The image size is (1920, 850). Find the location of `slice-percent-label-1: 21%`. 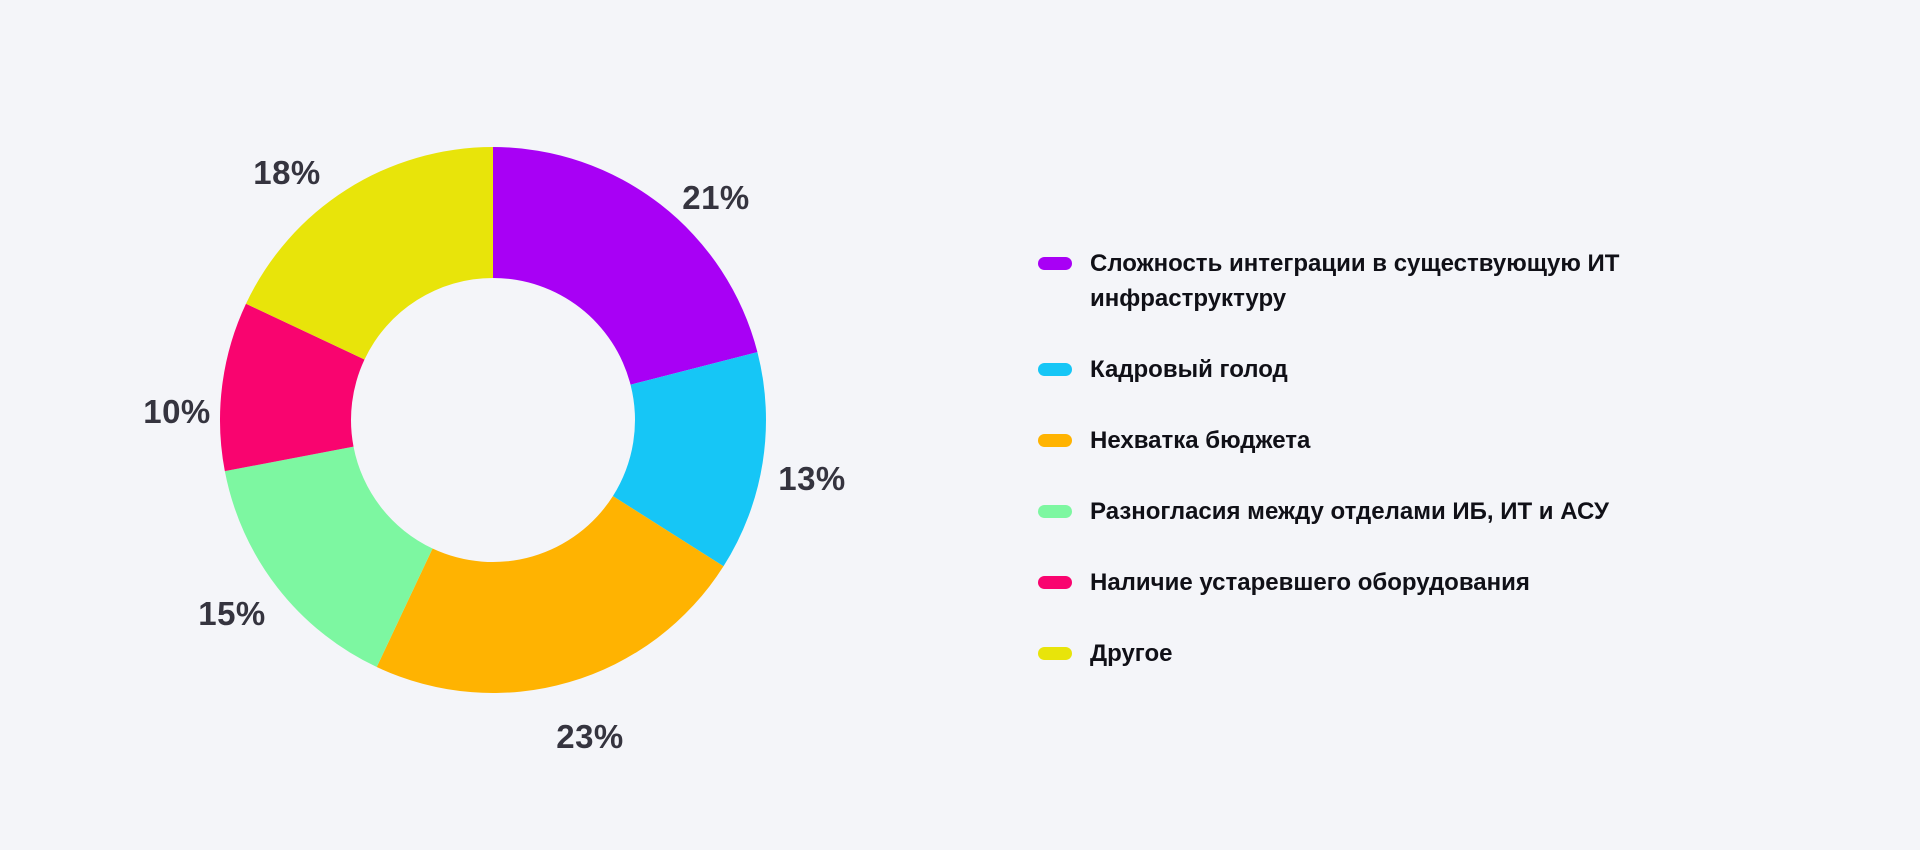

slice-percent-label-1: 21% is located at coordinates (716, 197).